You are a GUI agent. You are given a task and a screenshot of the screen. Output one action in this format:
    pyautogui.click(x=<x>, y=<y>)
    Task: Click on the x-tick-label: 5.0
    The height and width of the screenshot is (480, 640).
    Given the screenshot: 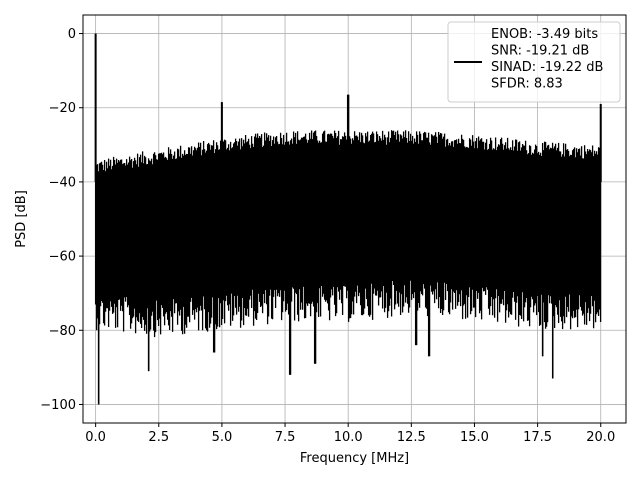 What is the action you would take?
    pyautogui.click(x=222, y=437)
    